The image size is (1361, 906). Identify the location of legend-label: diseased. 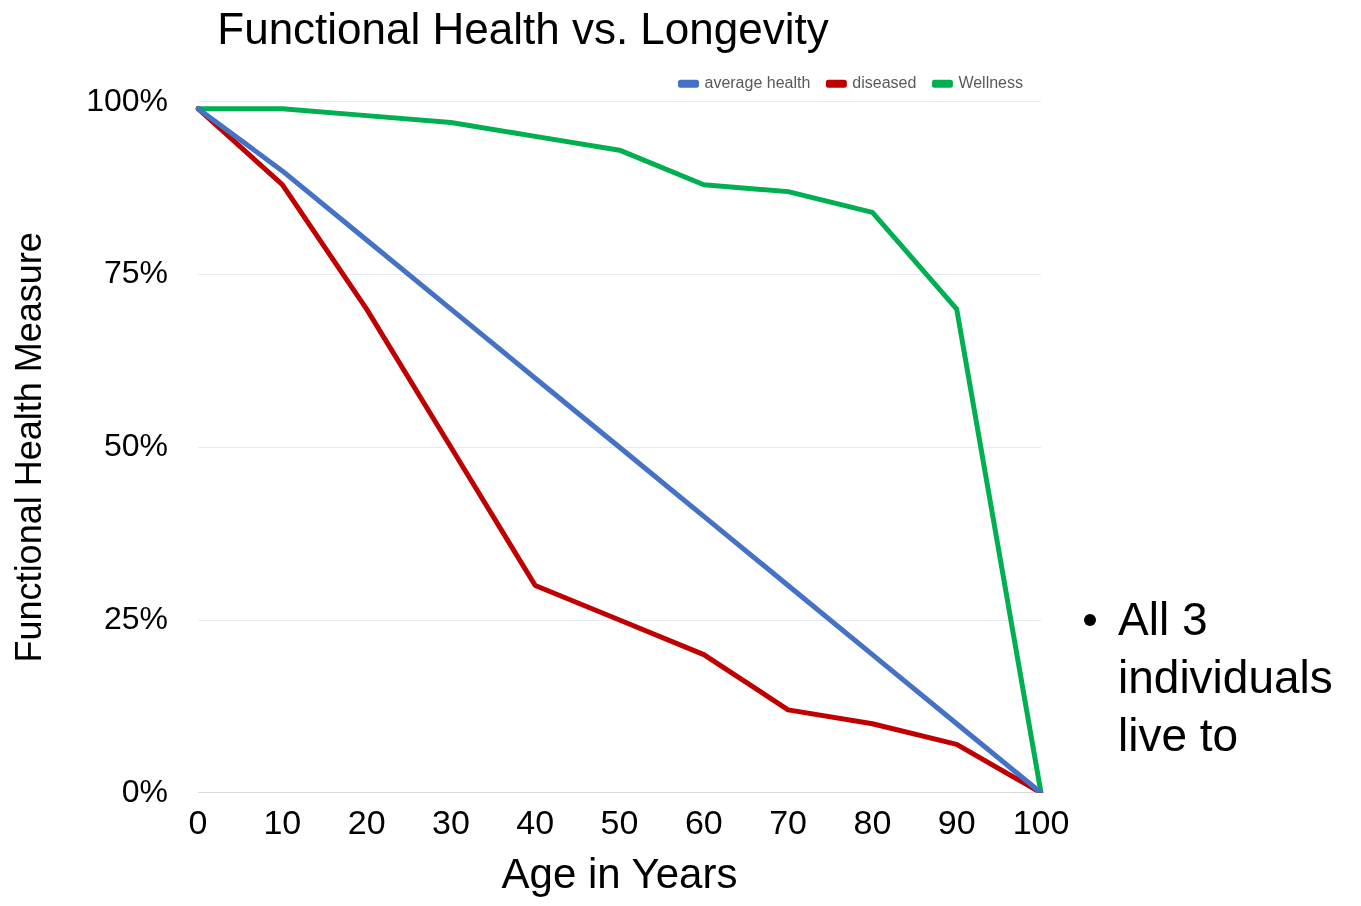
(884, 83).